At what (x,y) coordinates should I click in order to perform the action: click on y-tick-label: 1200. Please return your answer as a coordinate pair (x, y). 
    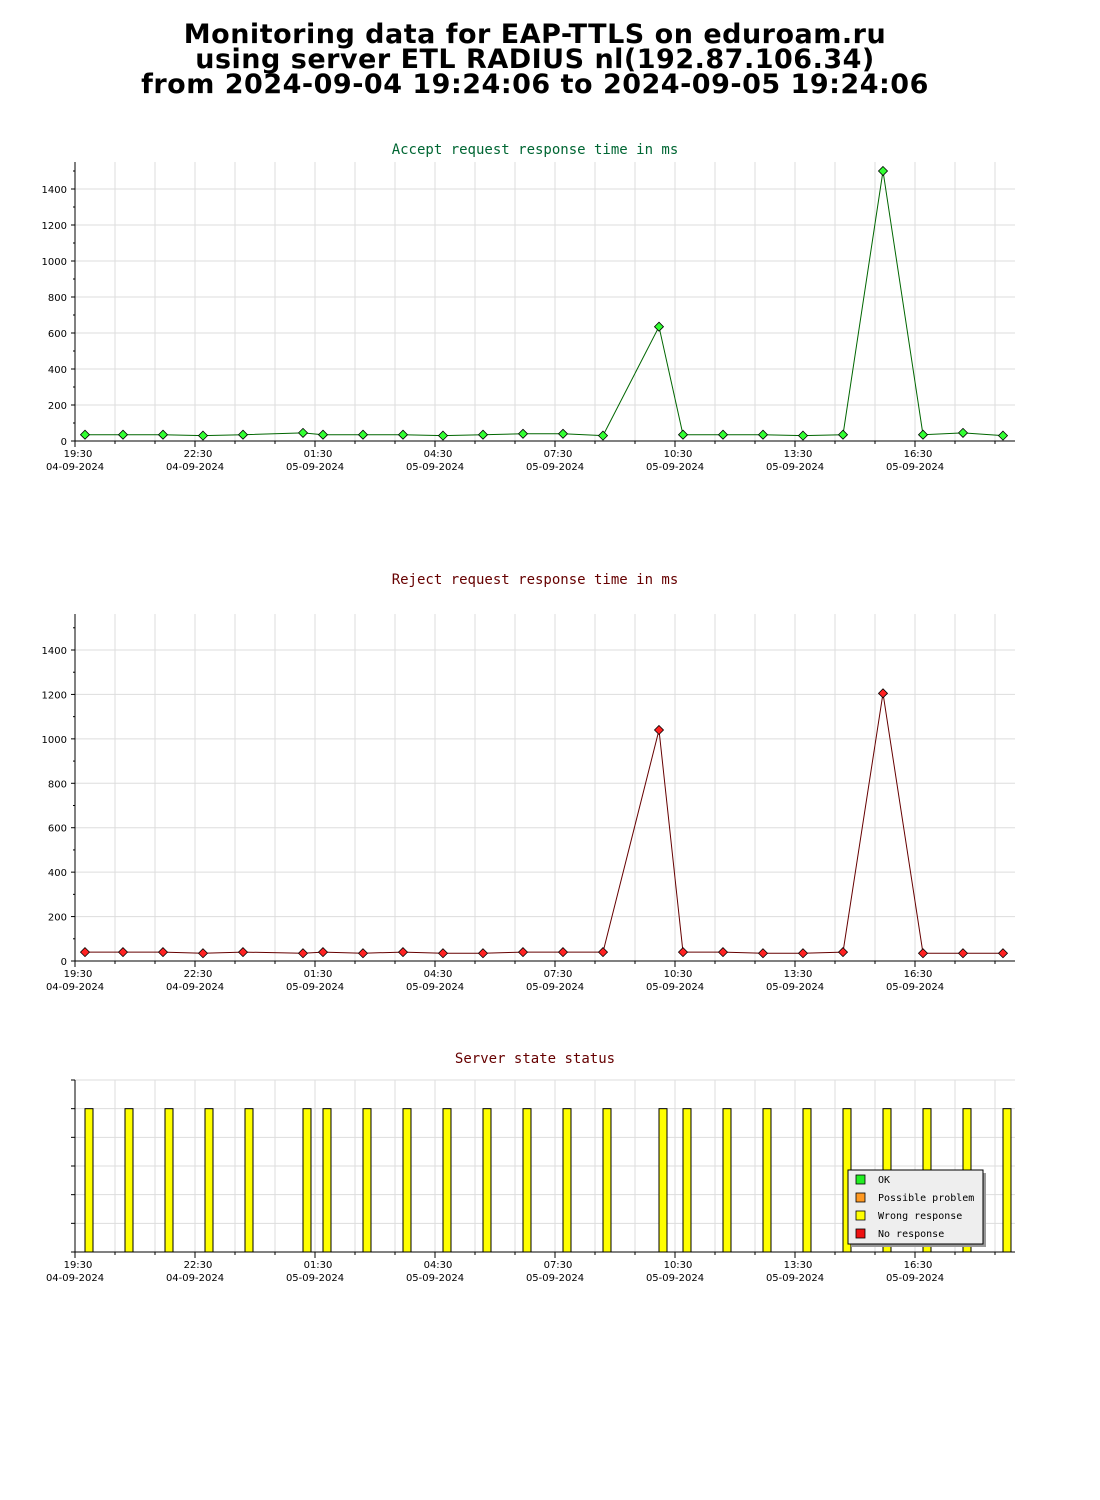
    Looking at the image, I should click on (54, 695).